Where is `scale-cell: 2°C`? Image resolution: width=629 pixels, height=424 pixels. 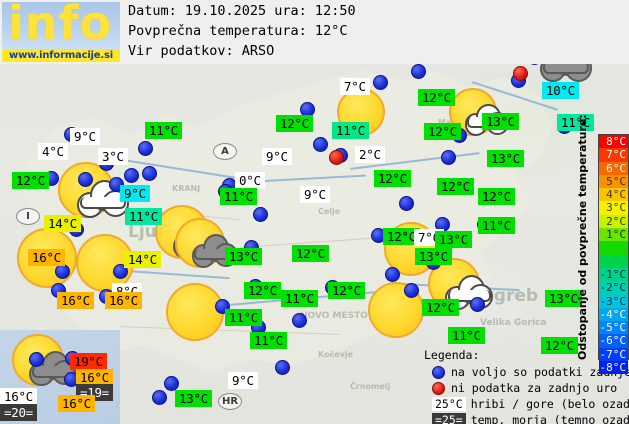 scale-cell: 2°C is located at coordinates (613, 221).